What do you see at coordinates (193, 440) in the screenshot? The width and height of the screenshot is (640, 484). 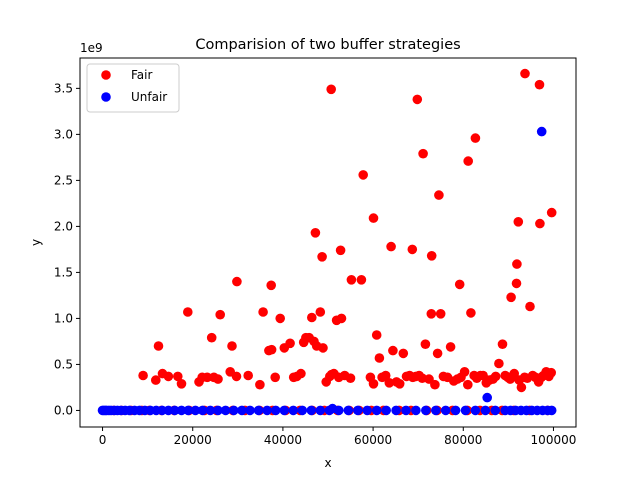 I see `x-tick-label: 20000` at bounding box center [193, 440].